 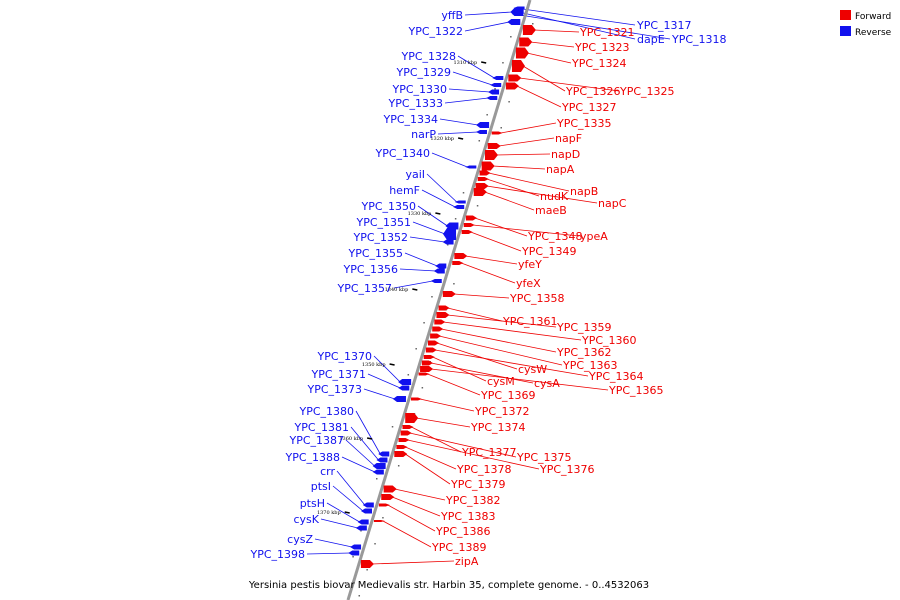 I want to click on forward-gene-label: YPC_1389, so click(x=459, y=547).